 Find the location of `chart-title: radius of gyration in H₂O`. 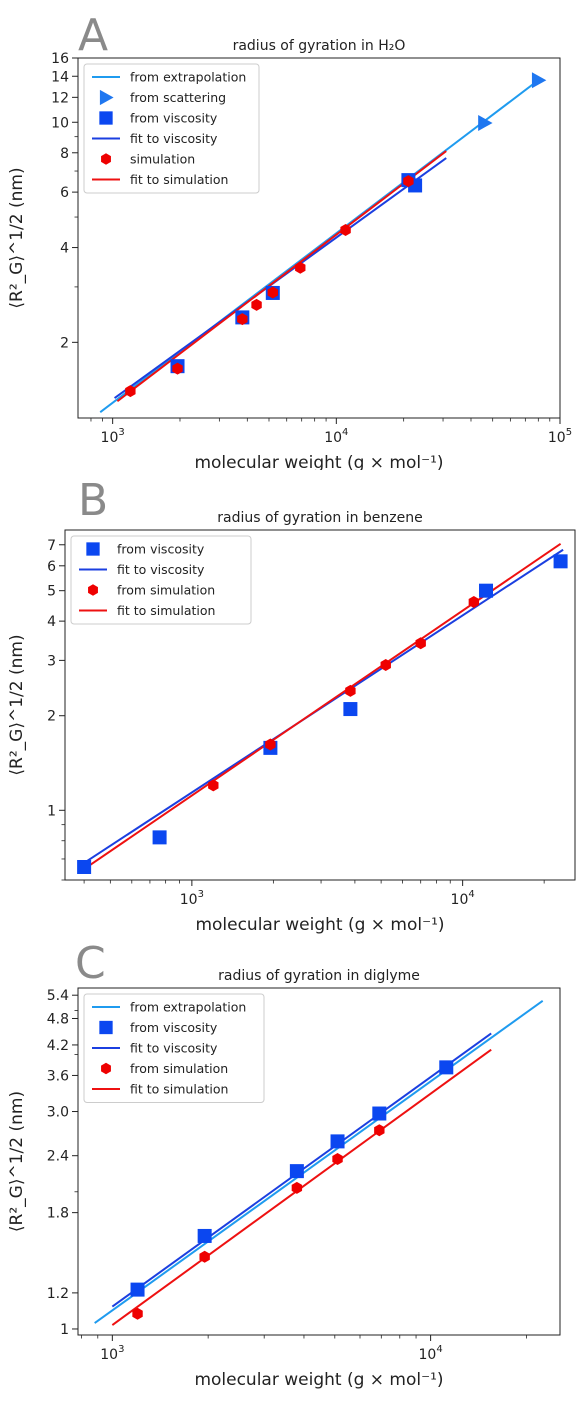

chart-title: radius of gyration in H₂O is located at coordinates (319, 46).